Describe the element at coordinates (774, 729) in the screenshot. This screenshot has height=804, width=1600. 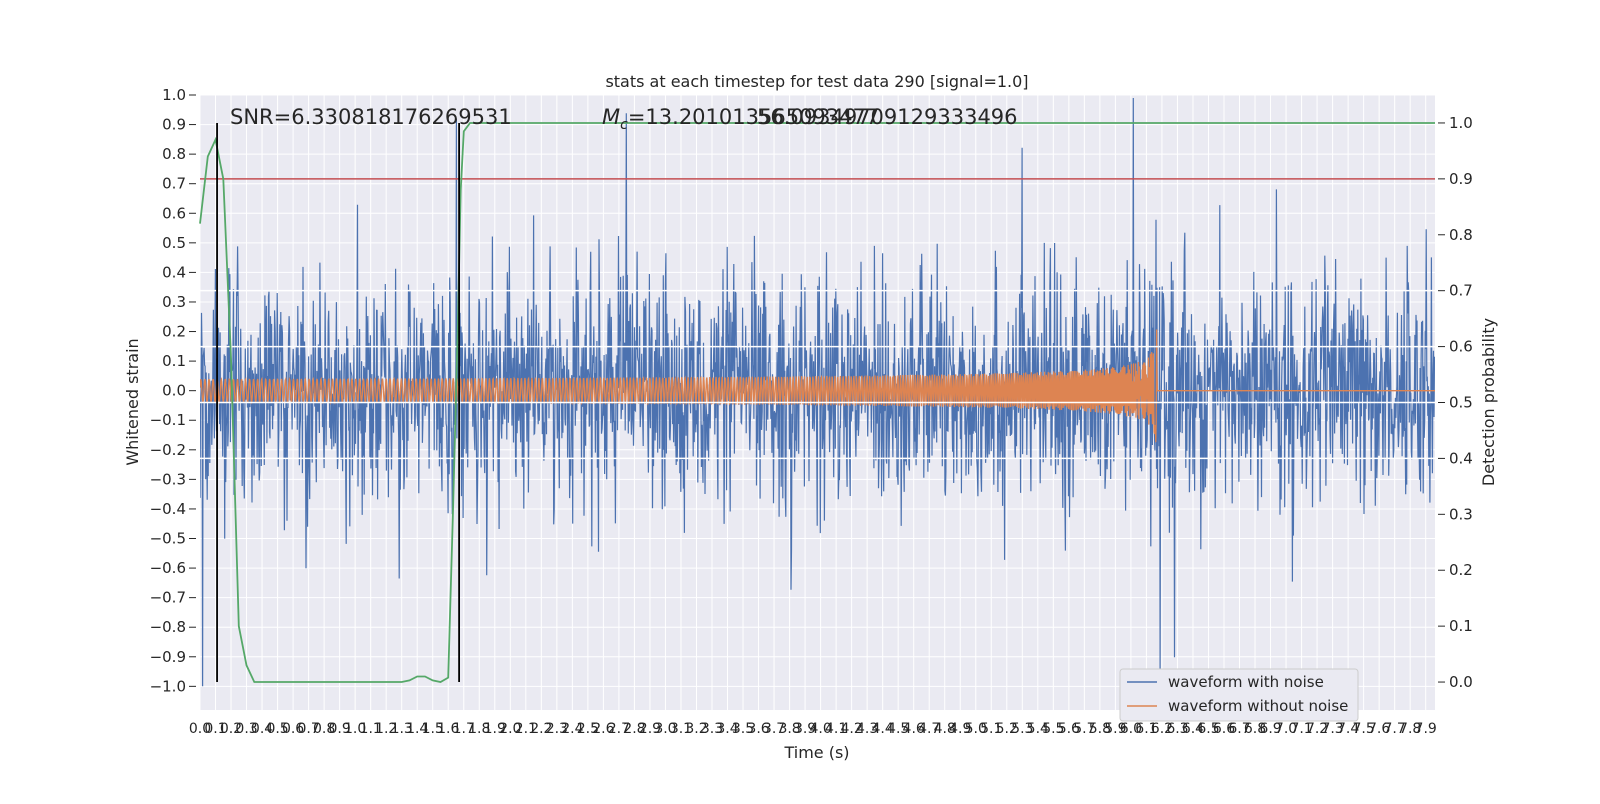
I see `x-tick-label: 3.7` at that location.